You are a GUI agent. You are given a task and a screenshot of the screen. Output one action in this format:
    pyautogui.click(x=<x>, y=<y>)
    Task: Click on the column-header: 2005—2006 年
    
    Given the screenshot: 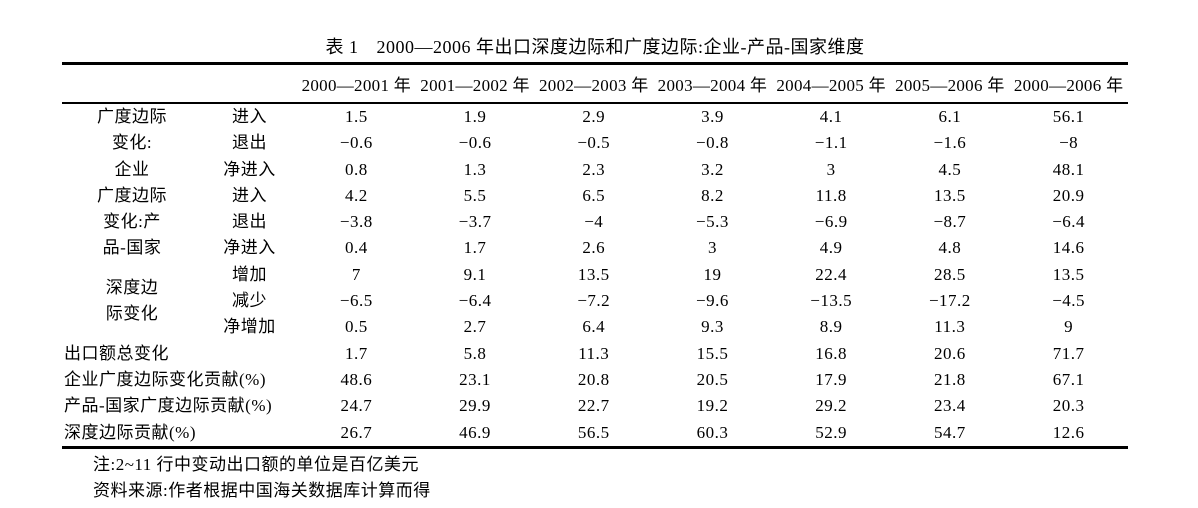 What is the action you would take?
    pyautogui.click(x=950, y=83)
    